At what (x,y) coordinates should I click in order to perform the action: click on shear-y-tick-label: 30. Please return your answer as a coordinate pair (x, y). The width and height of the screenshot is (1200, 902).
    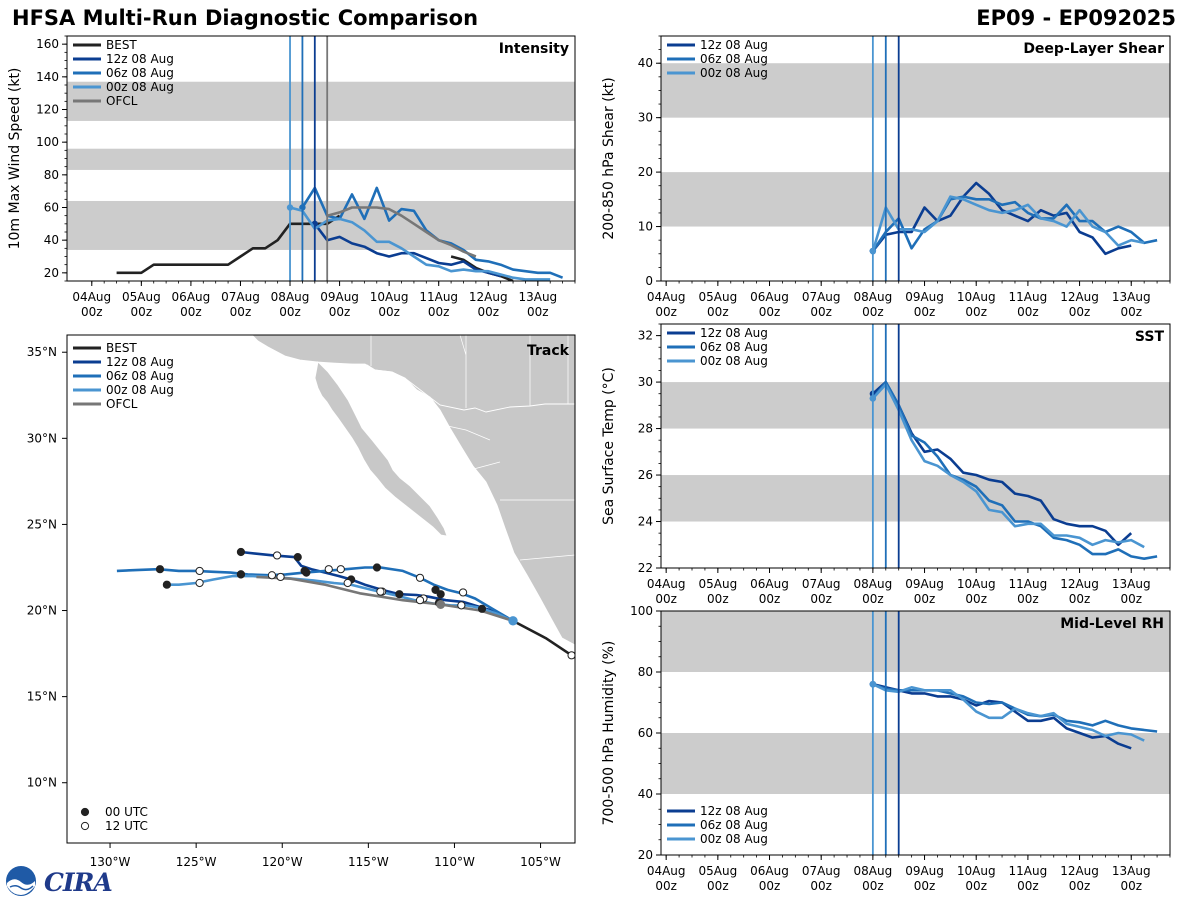
    Looking at the image, I should click on (645, 118).